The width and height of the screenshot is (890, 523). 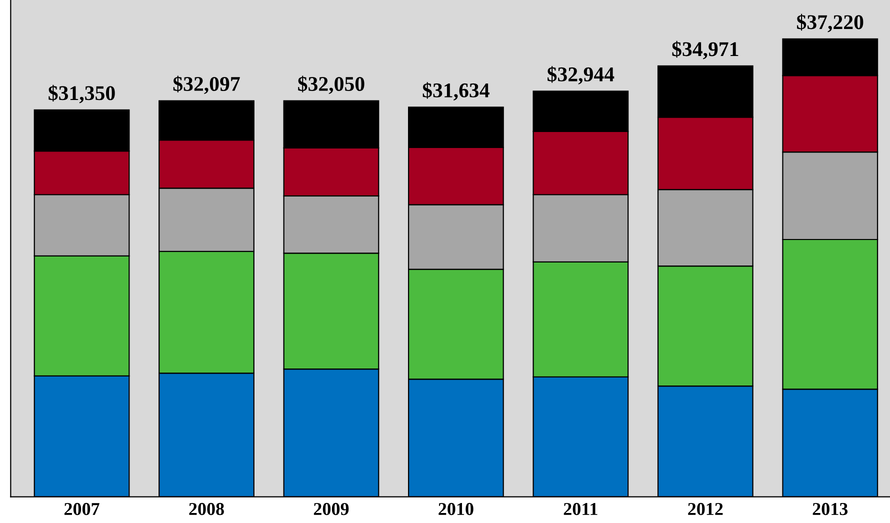 What do you see at coordinates (206, 85) in the screenshot?
I see `annotation: $32,097` at bounding box center [206, 85].